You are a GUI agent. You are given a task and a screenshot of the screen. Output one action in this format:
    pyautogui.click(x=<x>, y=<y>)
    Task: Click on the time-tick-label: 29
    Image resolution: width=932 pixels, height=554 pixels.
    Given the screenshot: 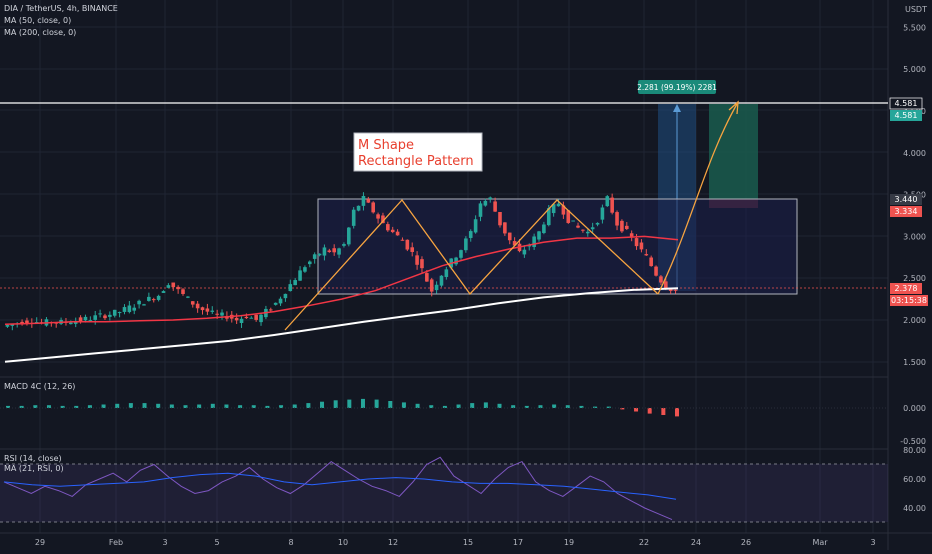 What is the action you would take?
    pyautogui.click(x=40, y=542)
    